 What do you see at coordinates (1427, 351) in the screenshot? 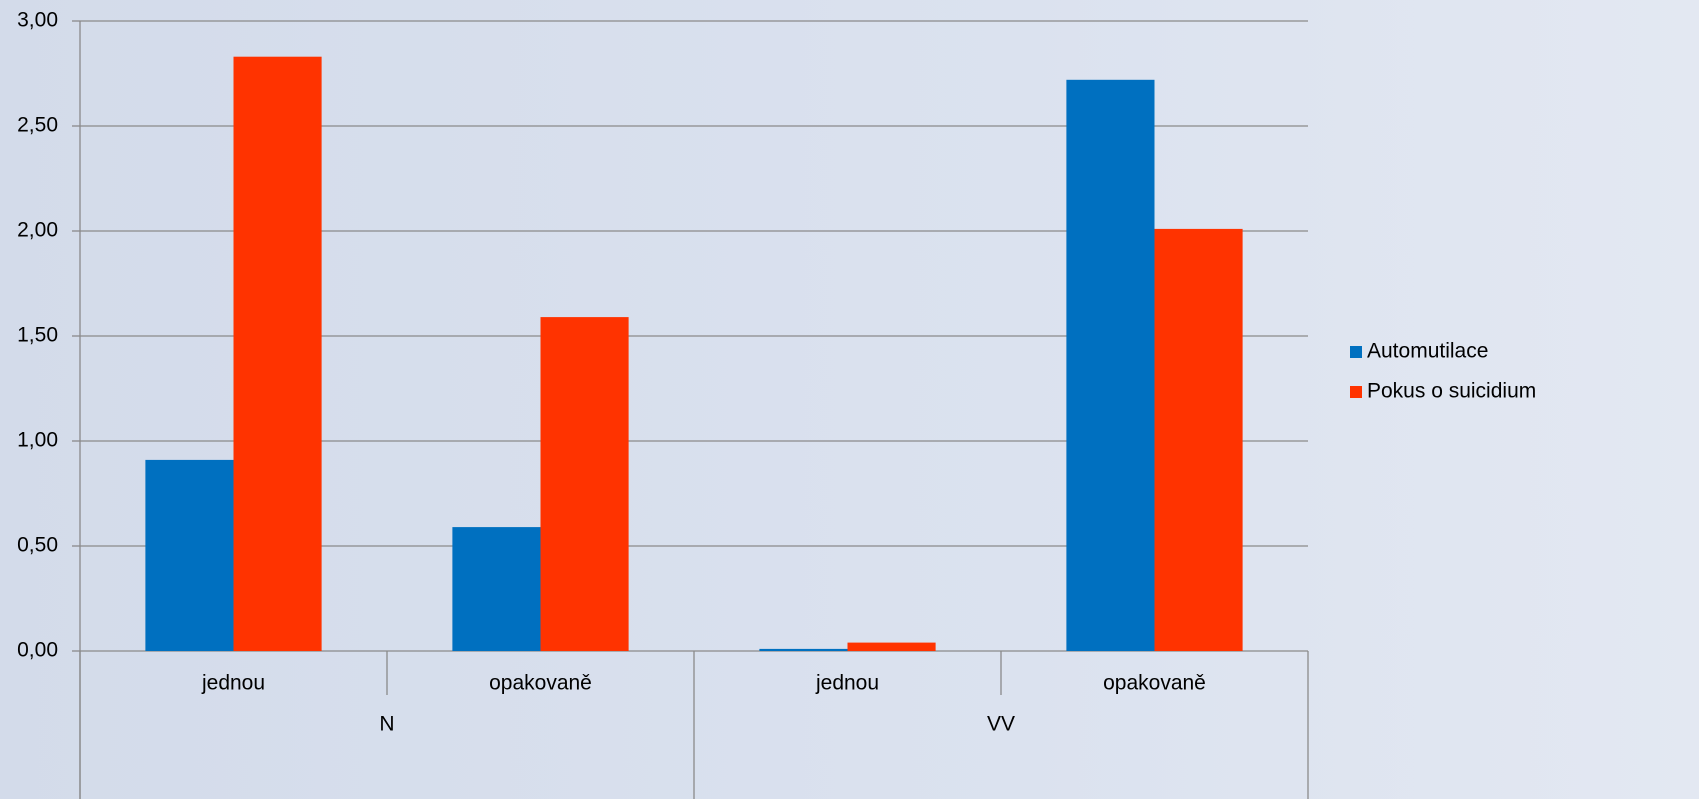
I see `legend-label: Automutilace` at bounding box center [1427, 351].